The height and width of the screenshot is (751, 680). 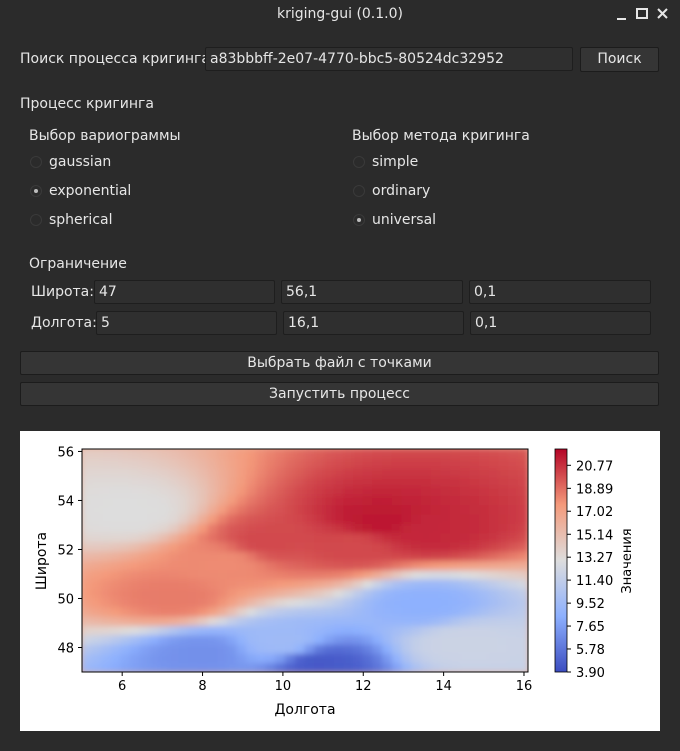 I want to click on process-heading: Процесс кригинга, so click(x=87, y=104).